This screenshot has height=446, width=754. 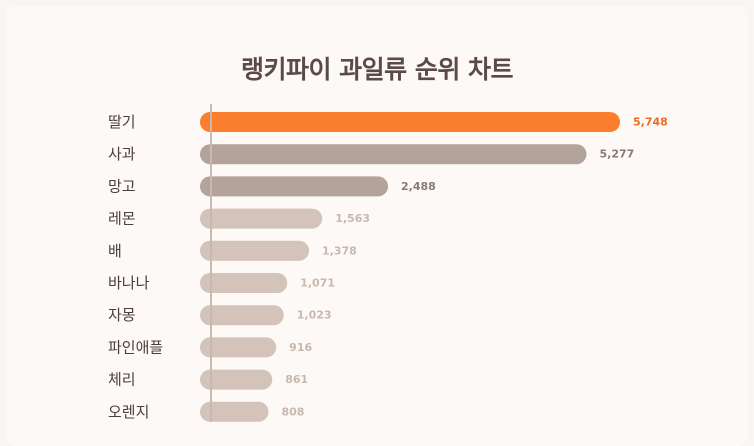 I want to click on category-label: 망고, so click(x=122, y=186).